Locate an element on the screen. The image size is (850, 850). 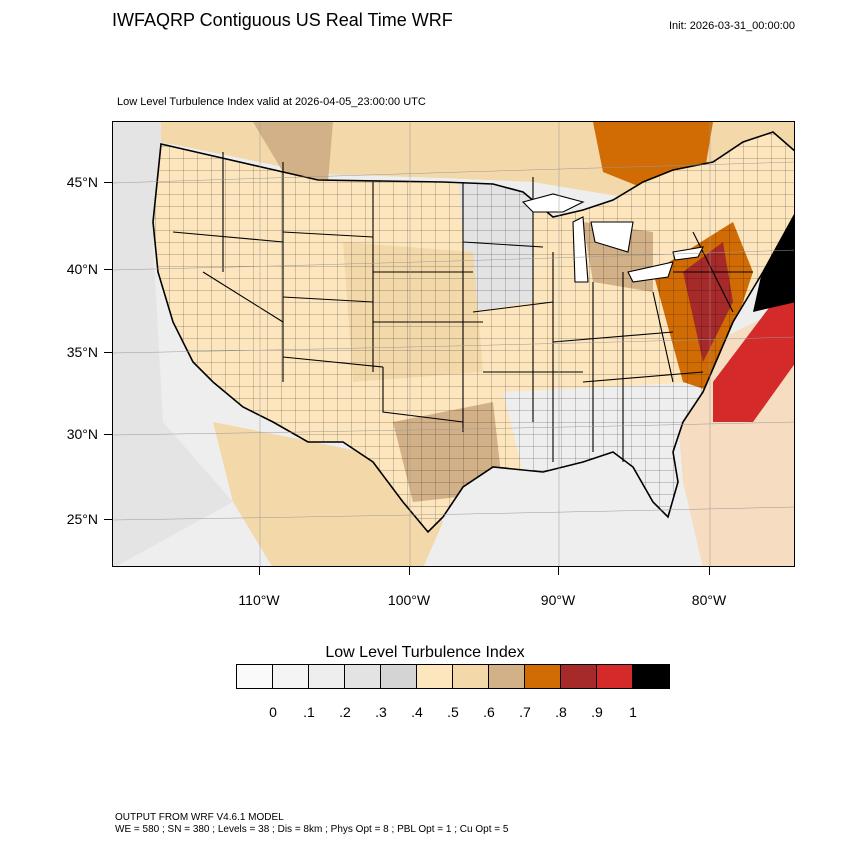
colorbar-label: .7 is located at coordinates (525, 712).